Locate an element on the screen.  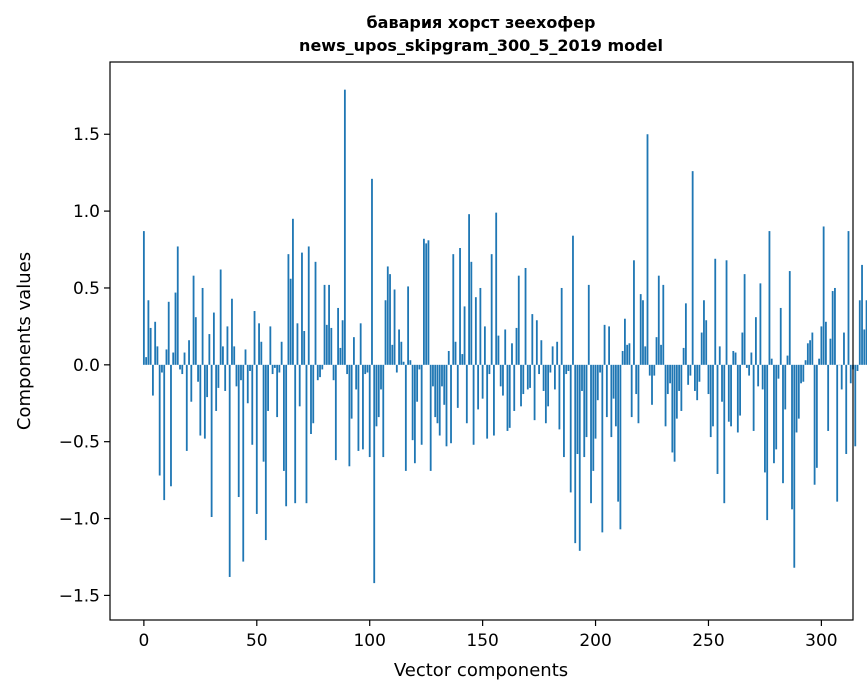
x-tick-label: 50 is located at coordinates (257, 641).